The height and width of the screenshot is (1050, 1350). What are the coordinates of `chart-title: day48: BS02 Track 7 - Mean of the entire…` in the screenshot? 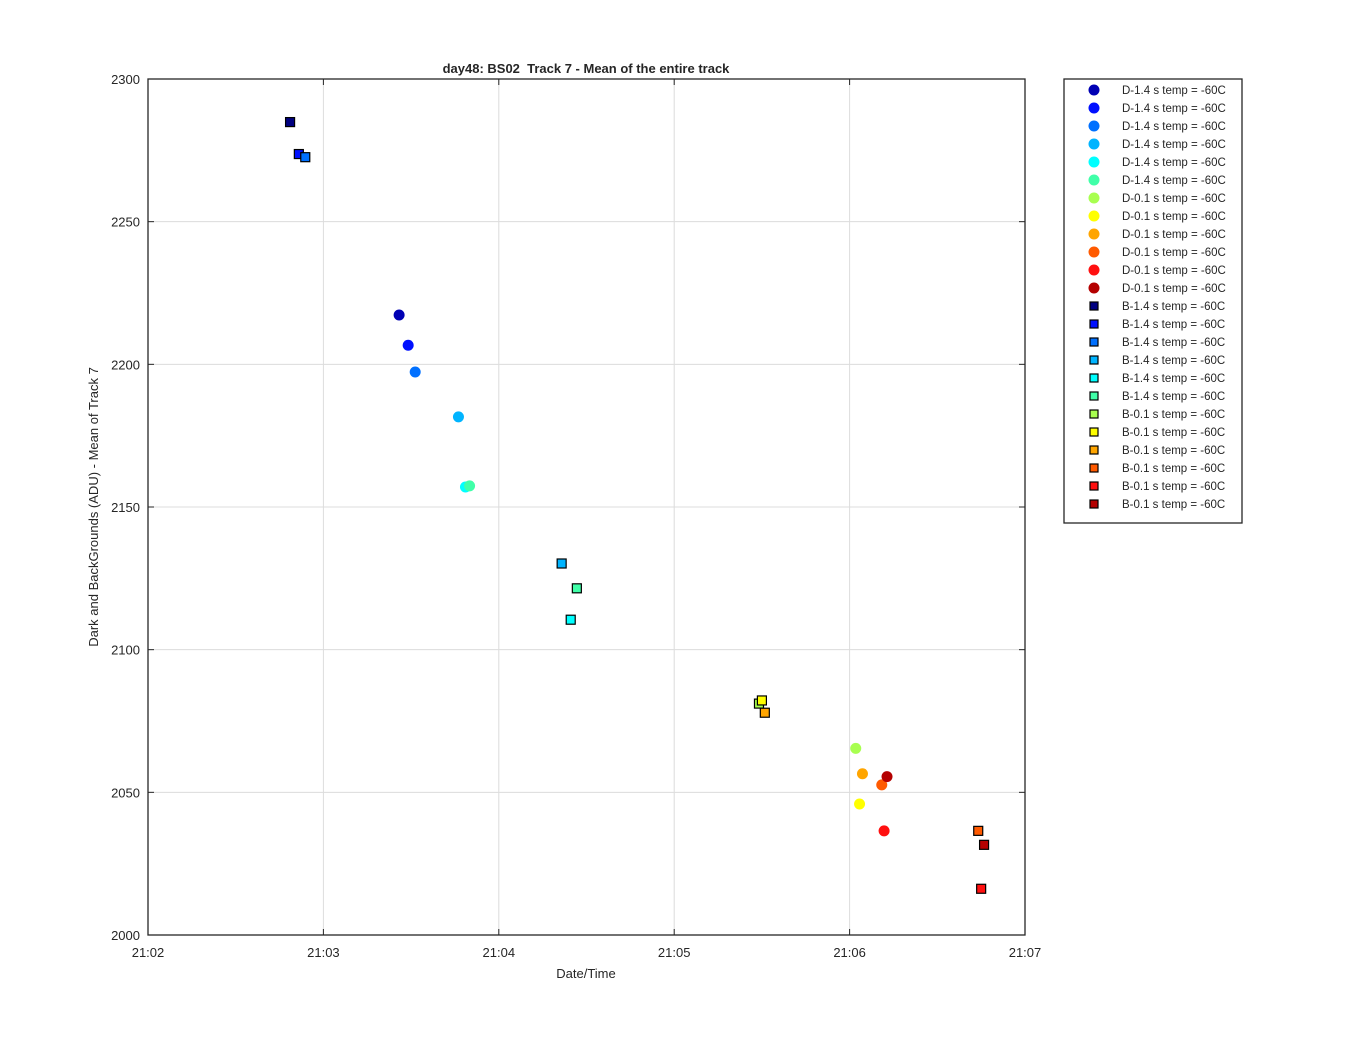 It's located at (587, 68).